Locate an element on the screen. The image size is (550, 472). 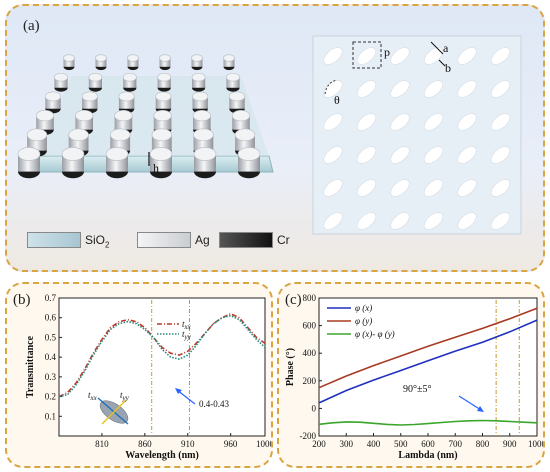
x-tick-label: 800 is located at coordinates (483, 444).